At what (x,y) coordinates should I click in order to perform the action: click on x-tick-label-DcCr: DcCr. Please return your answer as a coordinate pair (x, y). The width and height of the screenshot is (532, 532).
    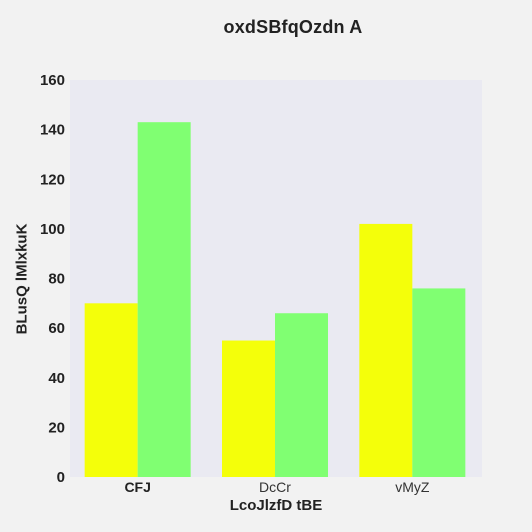
    Looking at the image, I should click on (275, 487).